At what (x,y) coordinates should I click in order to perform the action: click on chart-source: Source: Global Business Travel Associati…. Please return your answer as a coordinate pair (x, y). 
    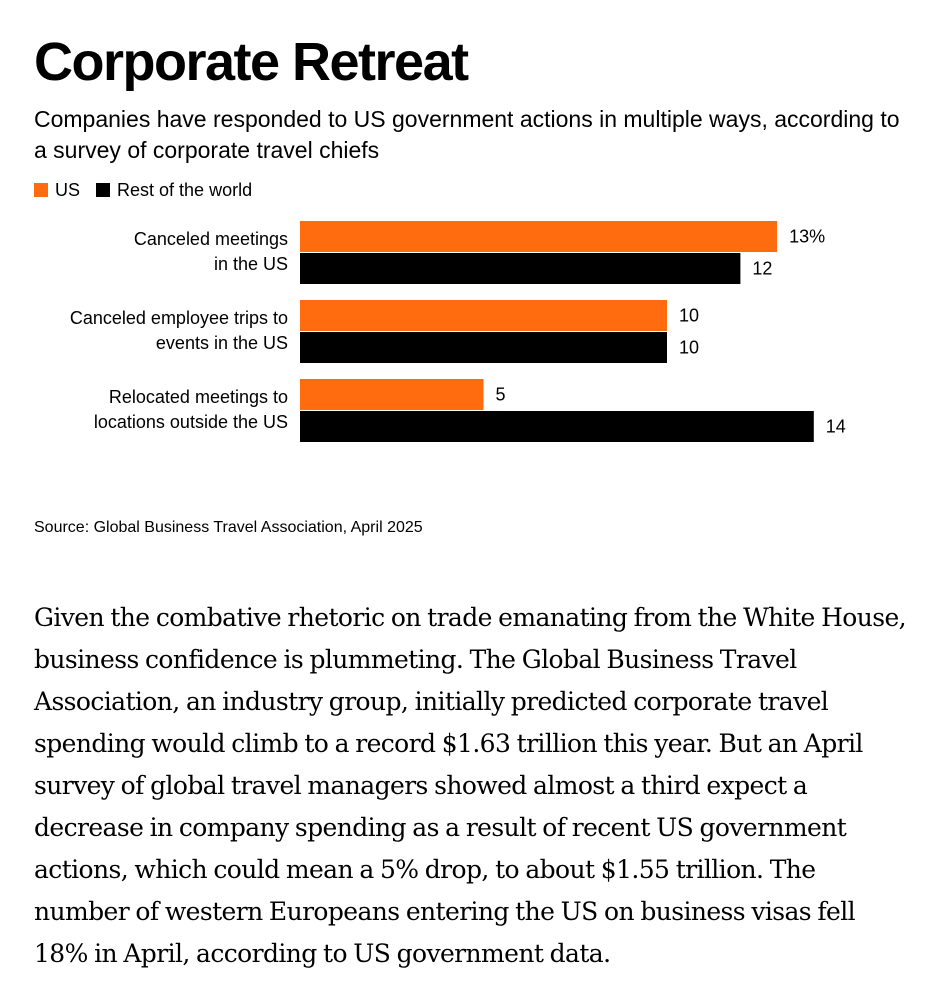
    Looking at the image, I should click on (228, 527).